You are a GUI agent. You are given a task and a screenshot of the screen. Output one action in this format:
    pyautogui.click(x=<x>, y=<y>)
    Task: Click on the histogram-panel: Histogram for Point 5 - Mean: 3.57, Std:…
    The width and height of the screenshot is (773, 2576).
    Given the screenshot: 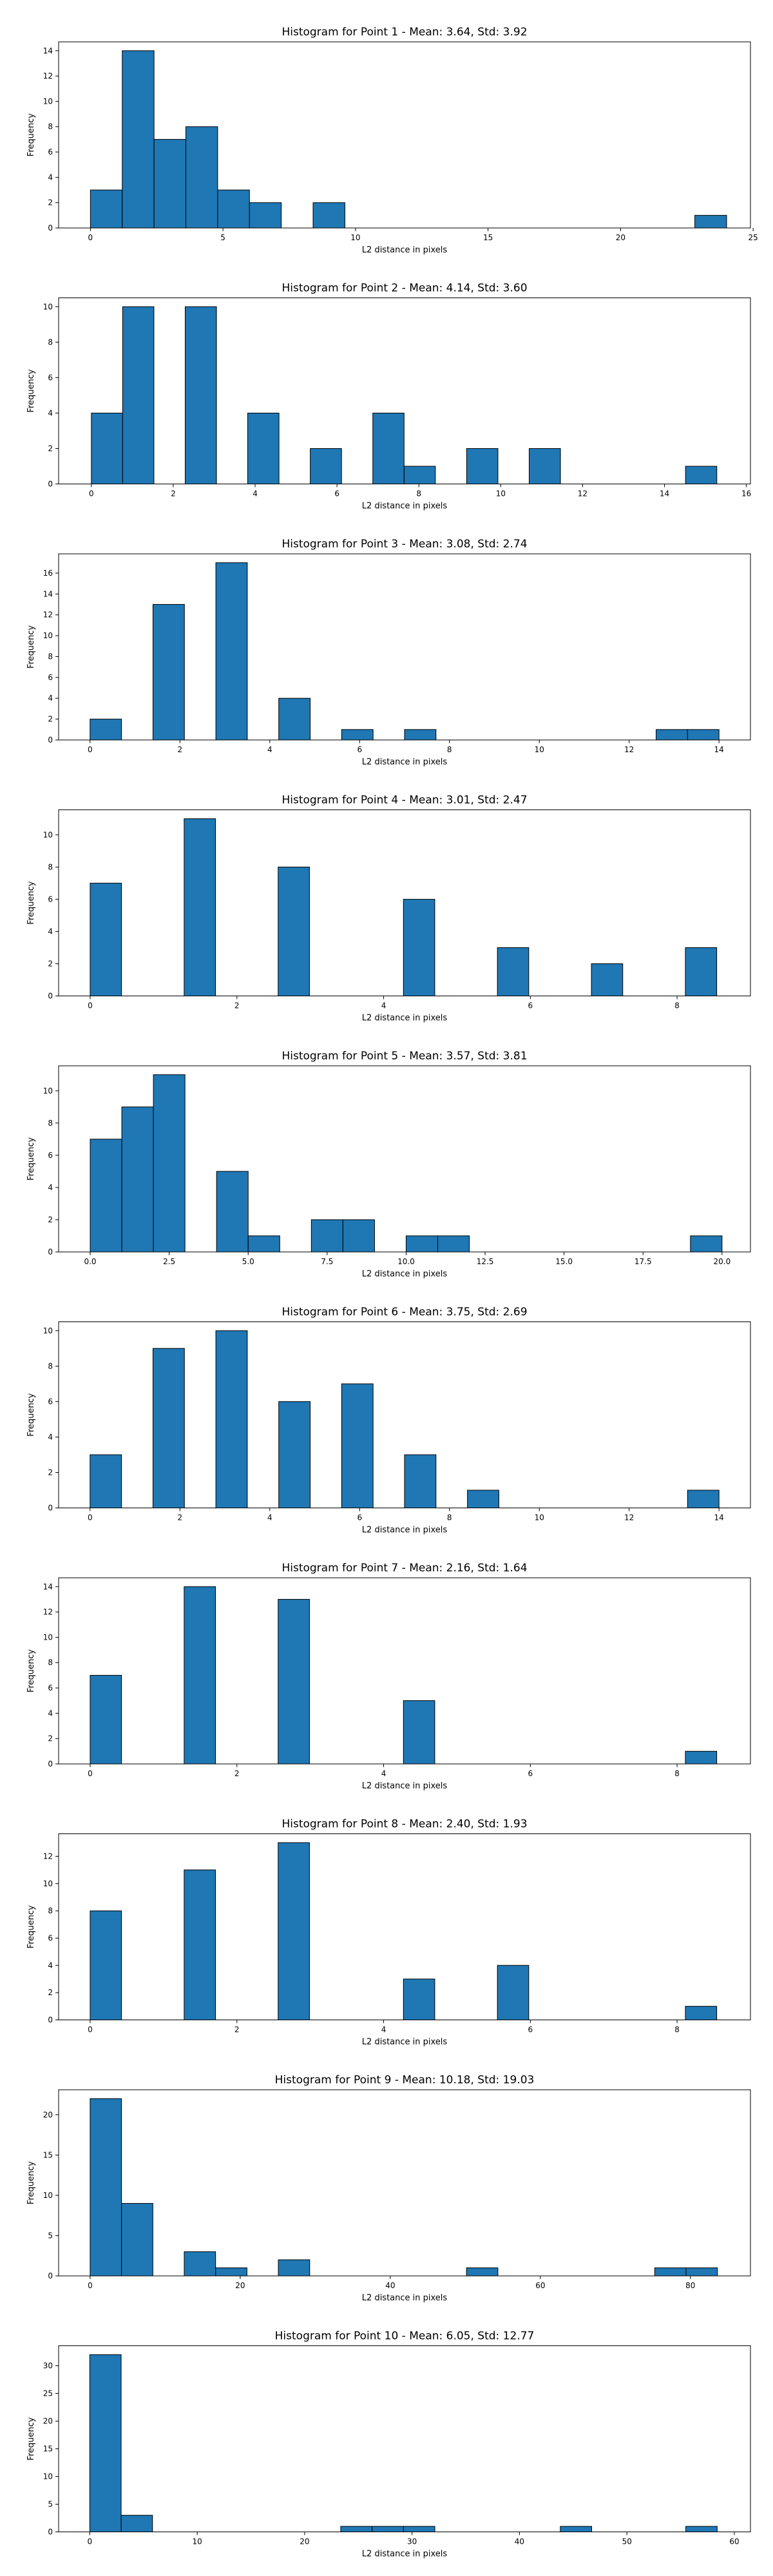 What is the action you would take?
    pyautogui.click(x=388, y=1164)
    